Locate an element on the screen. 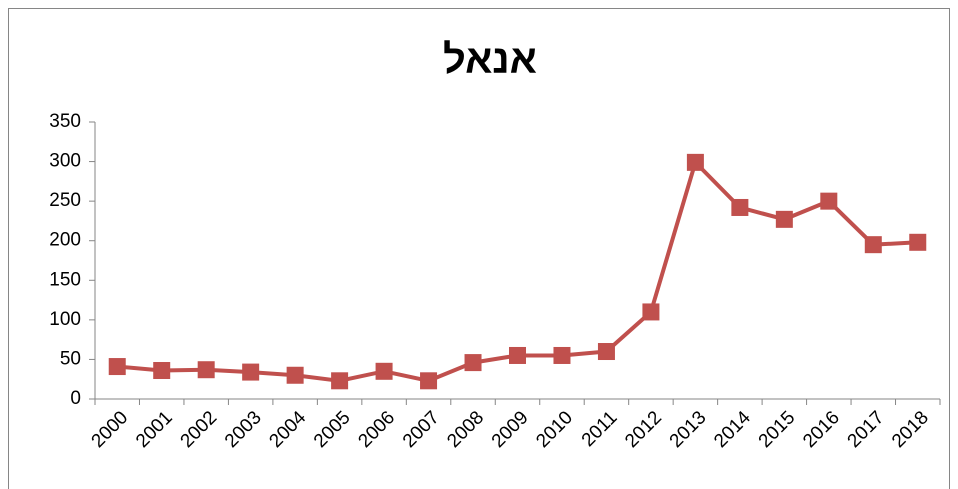 Image resolution: width=958 pixels, height=489 pixels. y-tick-label: 100 is located at coordinates (65, 319).